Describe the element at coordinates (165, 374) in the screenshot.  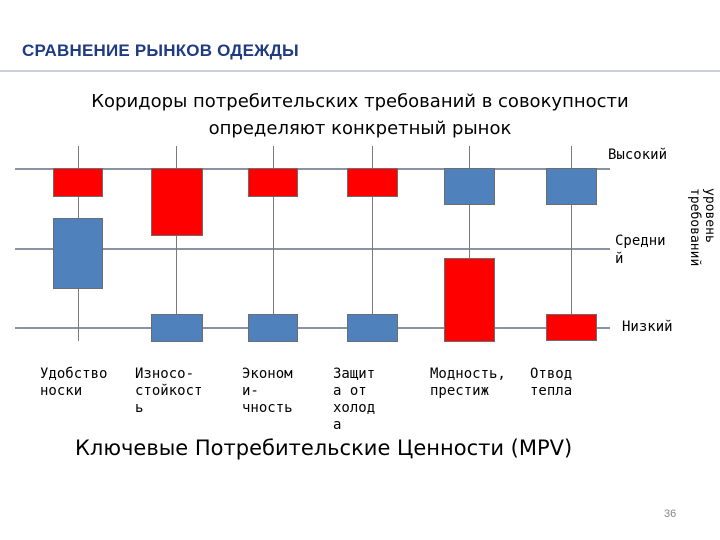
I see `category-label-line: Износо-` at that location.